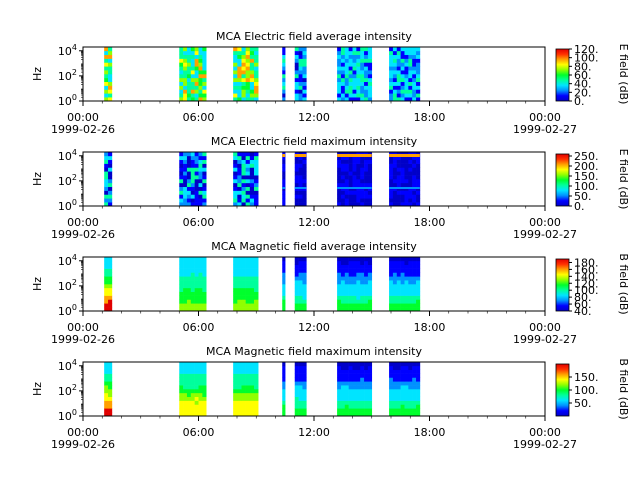 The image size is (640, 480). What do you see at coordinates (314, 284) in the screenshot?
I see `axes-frame` at bounding box center [314, 284].